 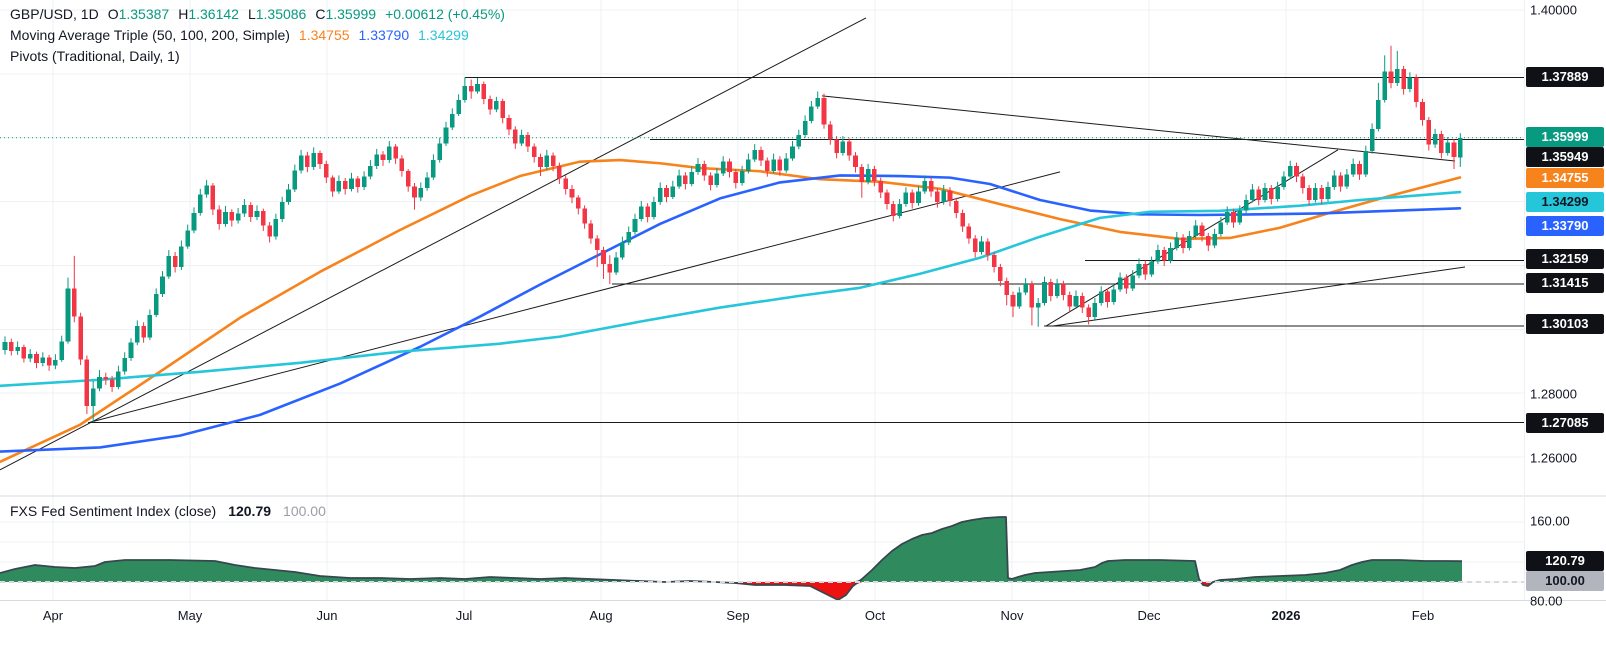 What do you see at coordinates (113, 511) in the screenshot?
I see `sentiment-indicator-title: FXS Fed Sentiment Index (close)` at bounding box center [113, 511].